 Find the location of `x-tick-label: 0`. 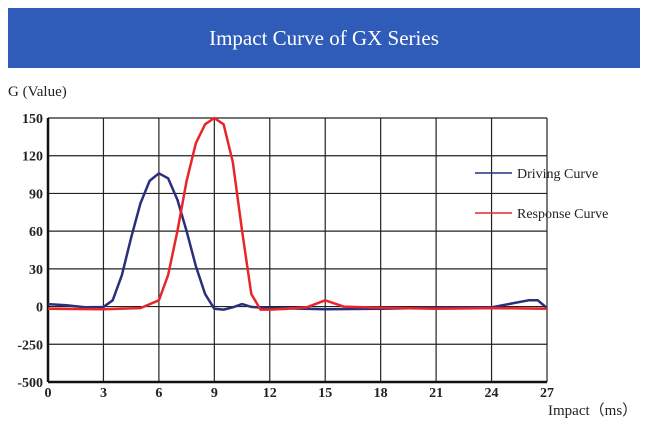

x-tick-label: 0 is located at coordinates (48, 393).